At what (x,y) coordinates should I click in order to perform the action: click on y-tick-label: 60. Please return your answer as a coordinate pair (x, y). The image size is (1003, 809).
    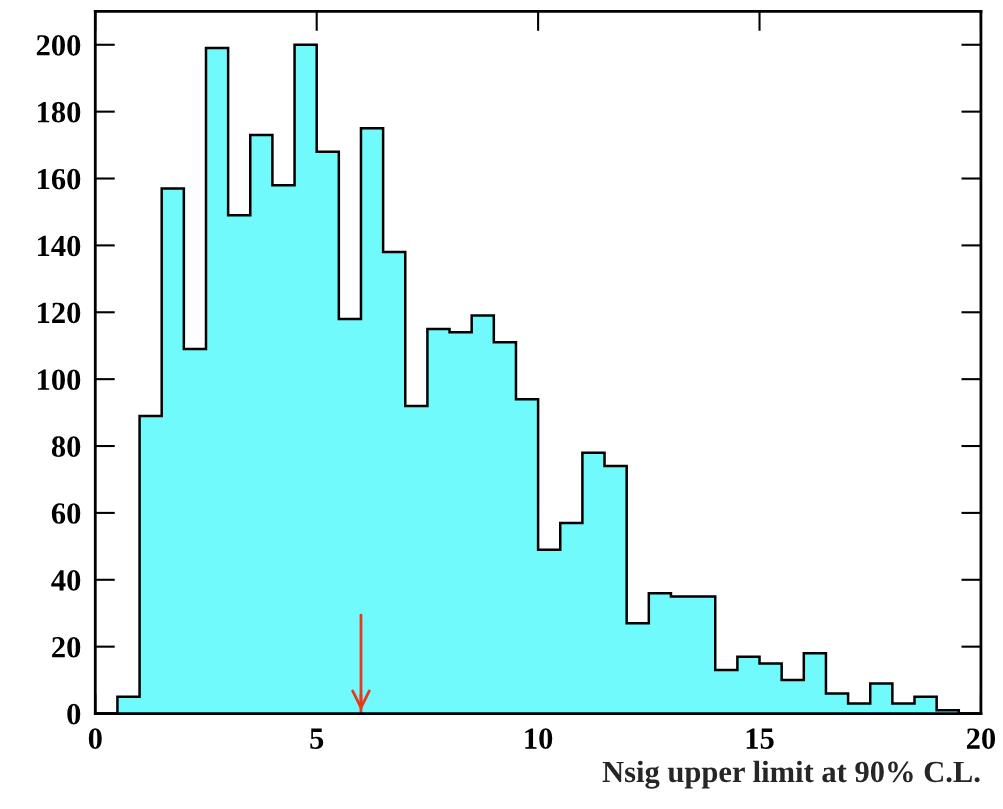
    Looking at the image, I should click on (66, 513).